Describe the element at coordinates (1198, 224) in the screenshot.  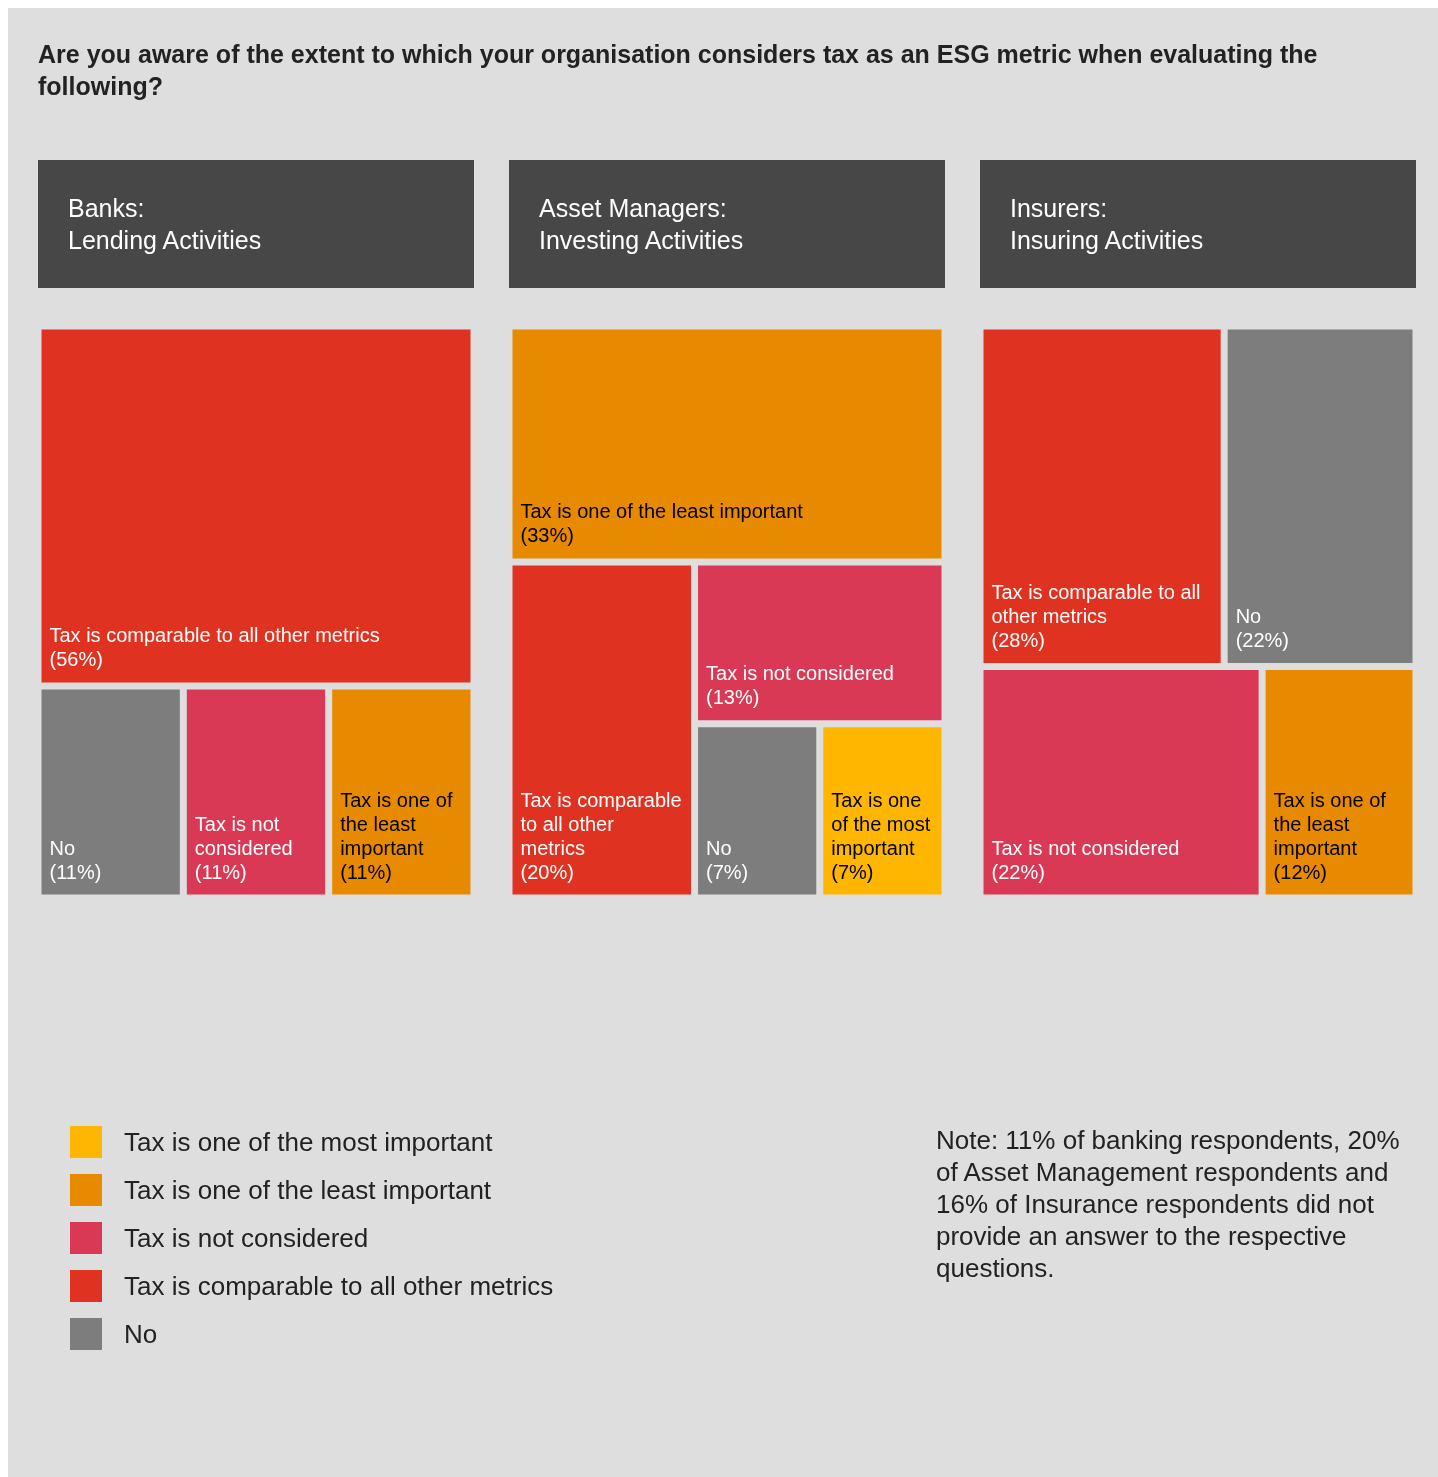
I see `text: Insurers: Insuring Activities` at that location.